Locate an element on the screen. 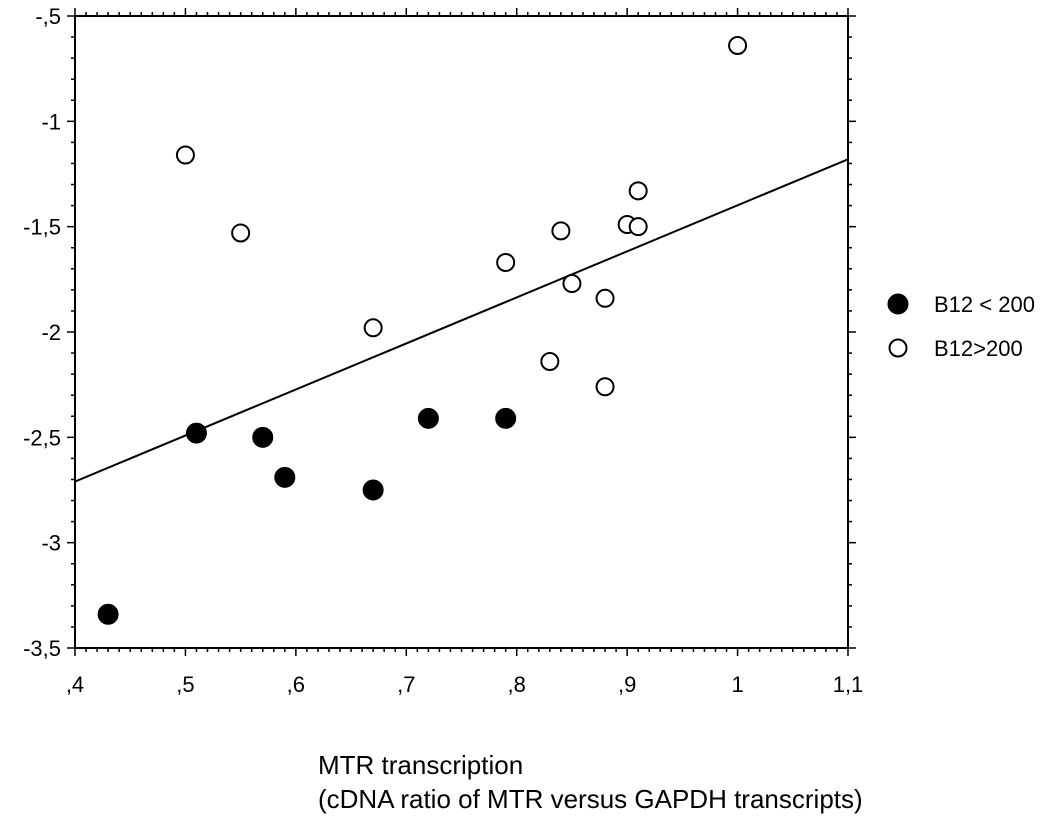 Image resolution: width=1064 pixels, height=831 pixels. legend-label: B12>200 is located at coordinates (978, 348).